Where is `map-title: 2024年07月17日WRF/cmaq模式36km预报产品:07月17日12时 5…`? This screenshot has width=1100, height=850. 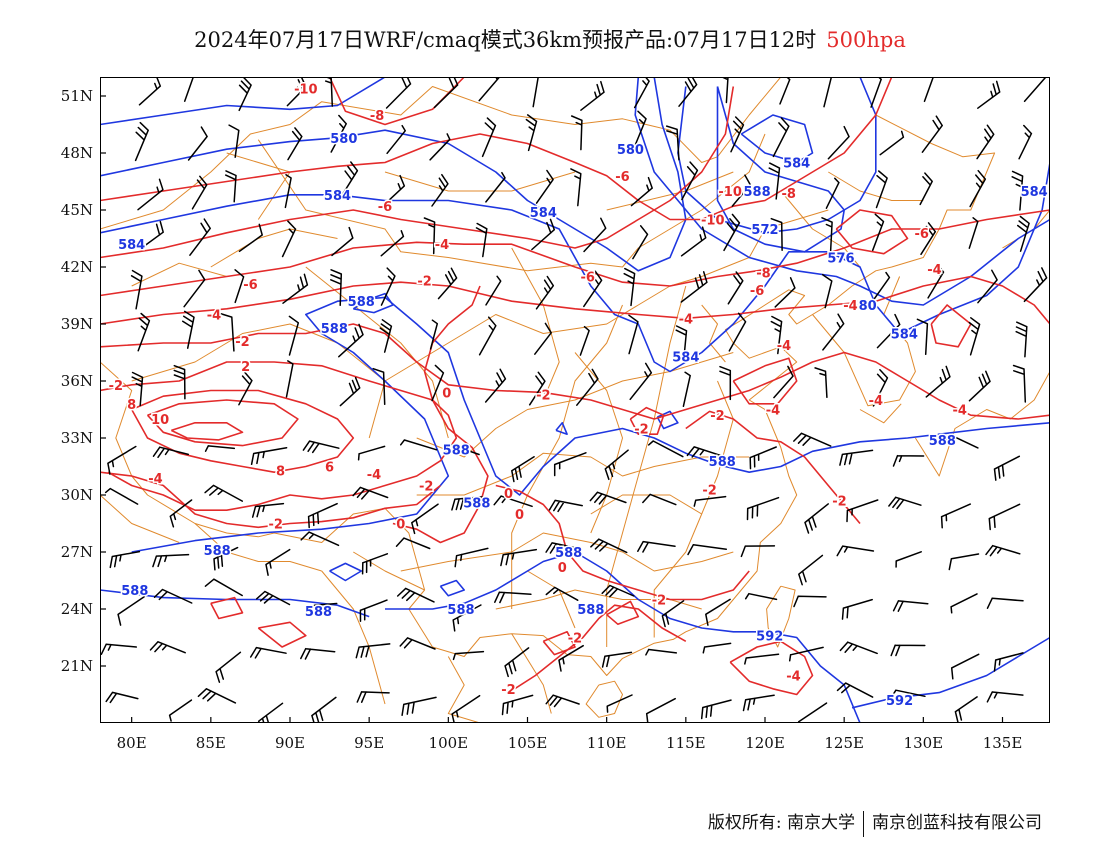
map-title: 2024年07月17日WRF/cmaq模式36km预报产品:07月17日12时 5… is located at coordinates (550, 39).